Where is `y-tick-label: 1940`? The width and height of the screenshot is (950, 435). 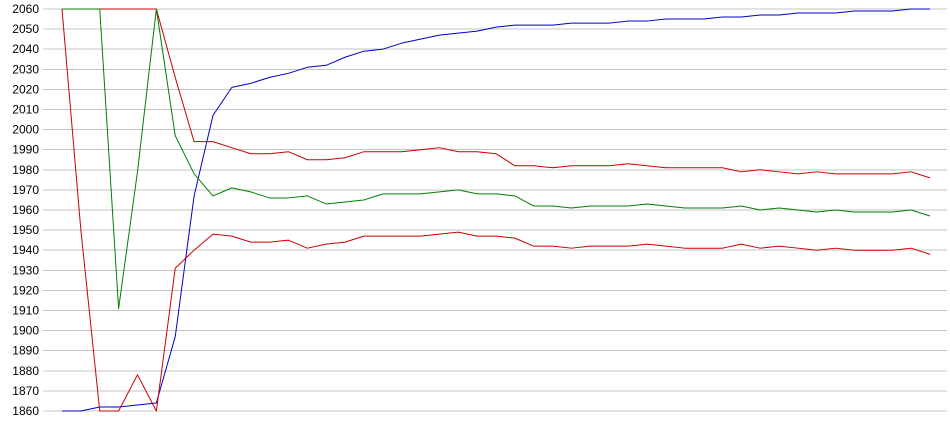
y-tick-label: 1940 is located at coordinates (25, 250).